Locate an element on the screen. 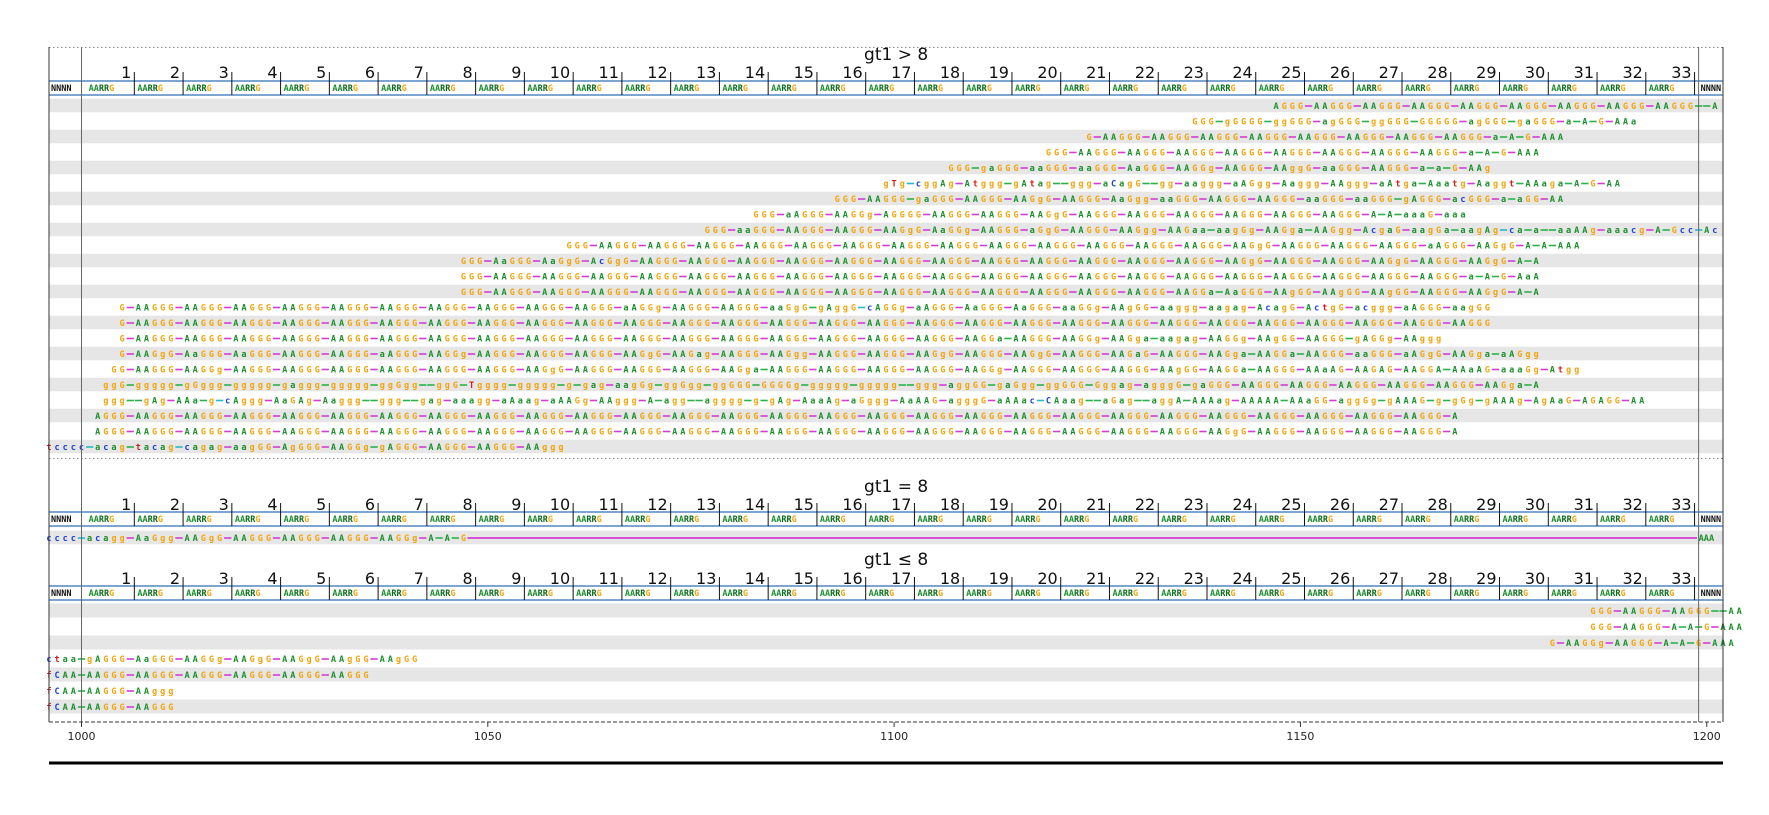 This screenshot has height=815, width=1769. base: c is located at coordinates (65, 448).